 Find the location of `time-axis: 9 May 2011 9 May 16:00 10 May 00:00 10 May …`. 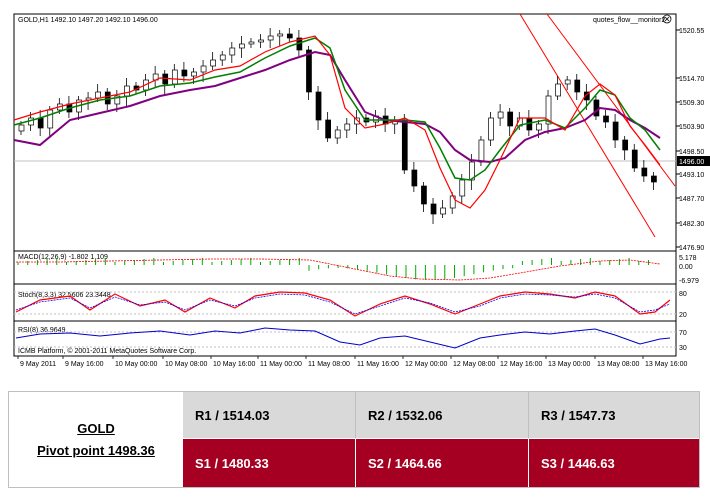

time-axis: 9 May 2011 9 May 16:00 10 May 00:00 10 May … is located at coordinates (352, 362).